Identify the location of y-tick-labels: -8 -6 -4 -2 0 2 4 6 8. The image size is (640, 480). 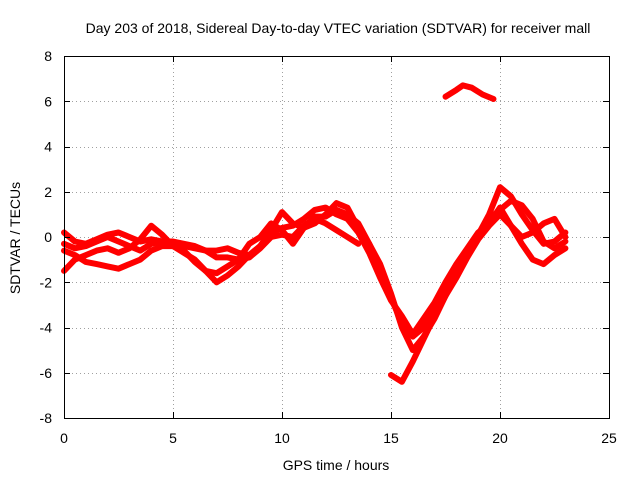
(46, 237).